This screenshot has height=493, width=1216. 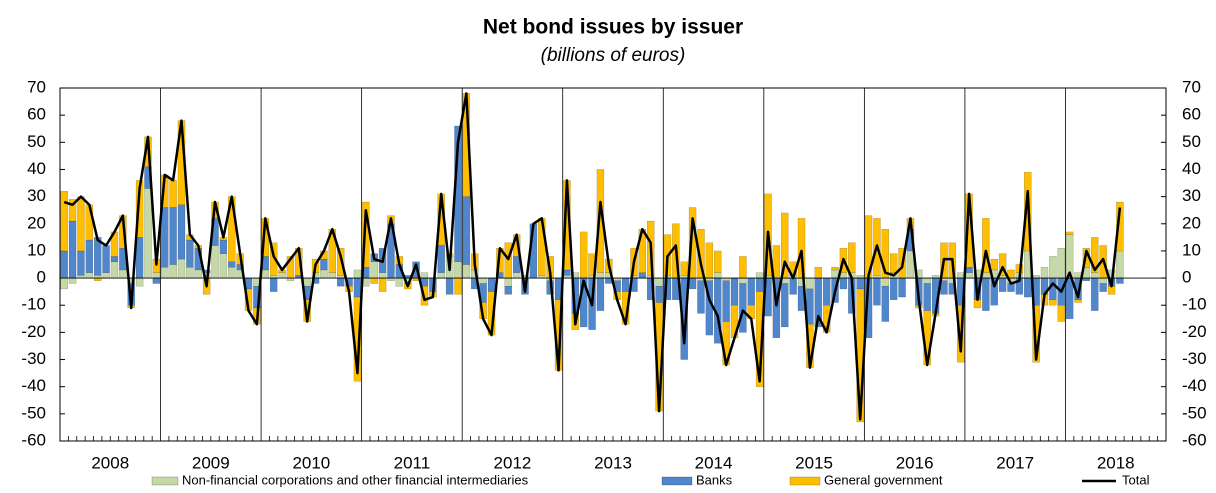 What do you see at coordinates (1194, 358) in the screenshot?
I see `y2-tick-label: -30` at bounding box center [1194, 358].